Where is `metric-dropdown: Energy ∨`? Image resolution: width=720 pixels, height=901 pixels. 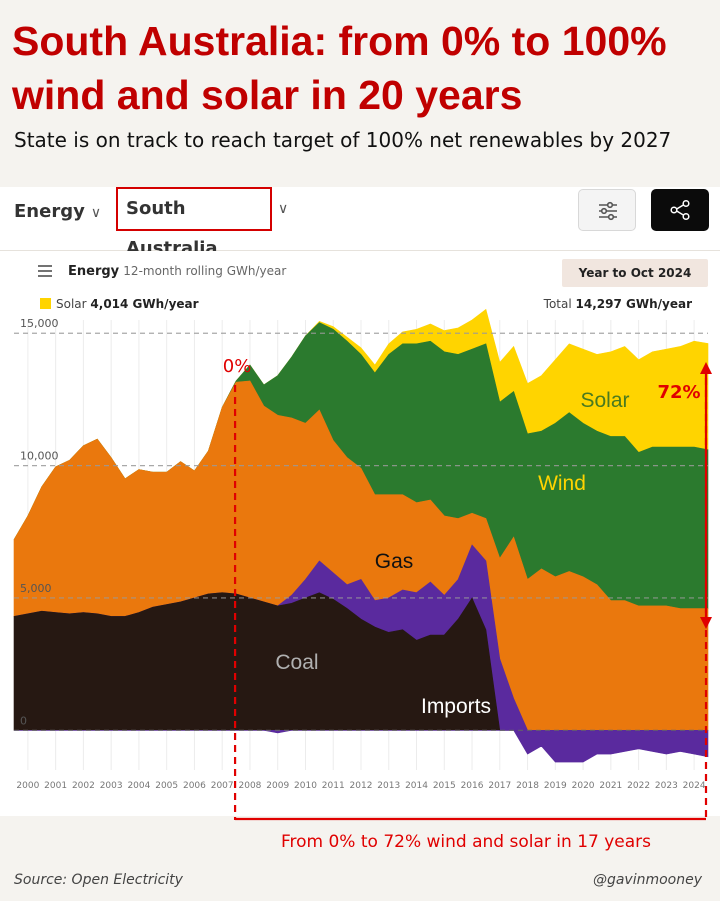
metric-dropdown: Energy ∨ is located at coordinates (57, 211).